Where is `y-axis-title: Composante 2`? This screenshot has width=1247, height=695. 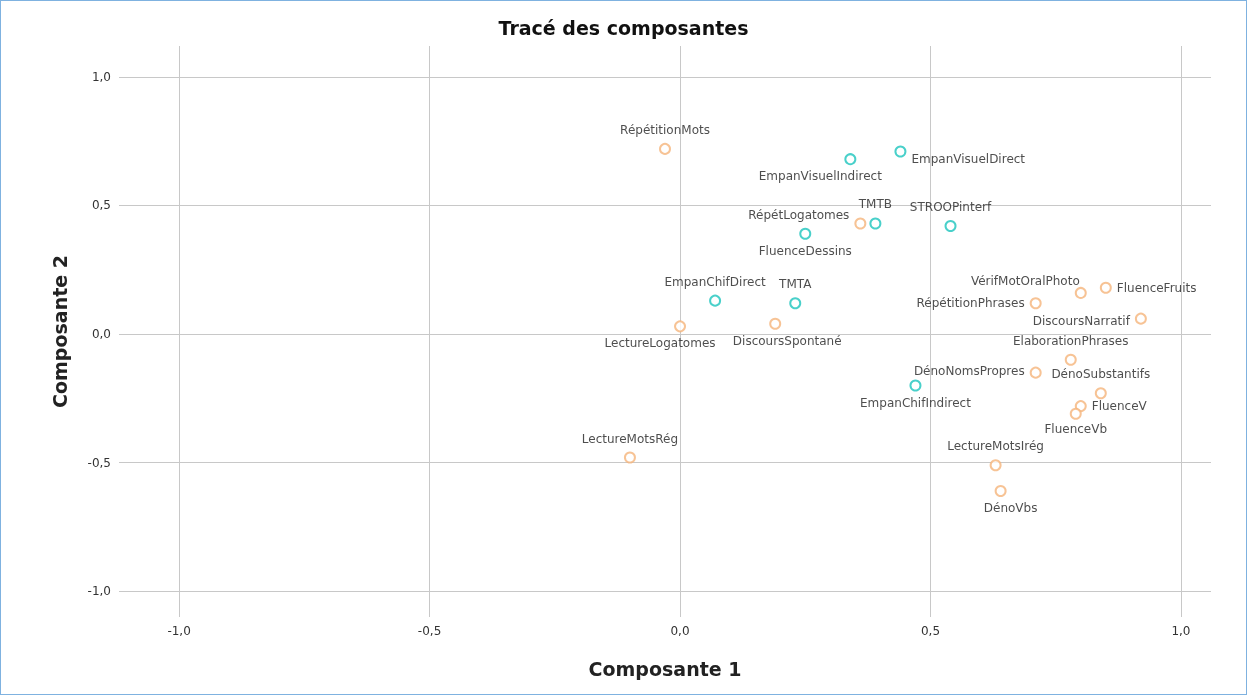 y-axis-title: Composante 2 is located at coordinates (59, 331).